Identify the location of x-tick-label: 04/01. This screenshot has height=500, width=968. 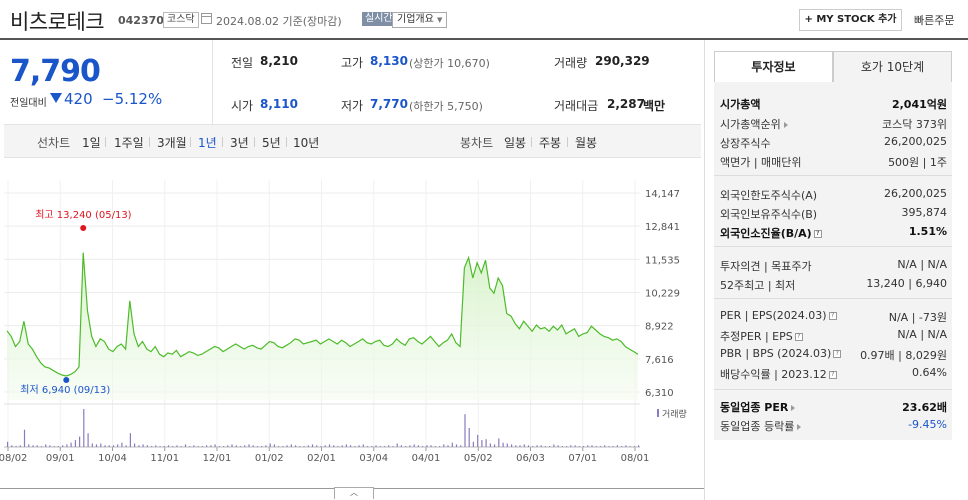
(426, 458).